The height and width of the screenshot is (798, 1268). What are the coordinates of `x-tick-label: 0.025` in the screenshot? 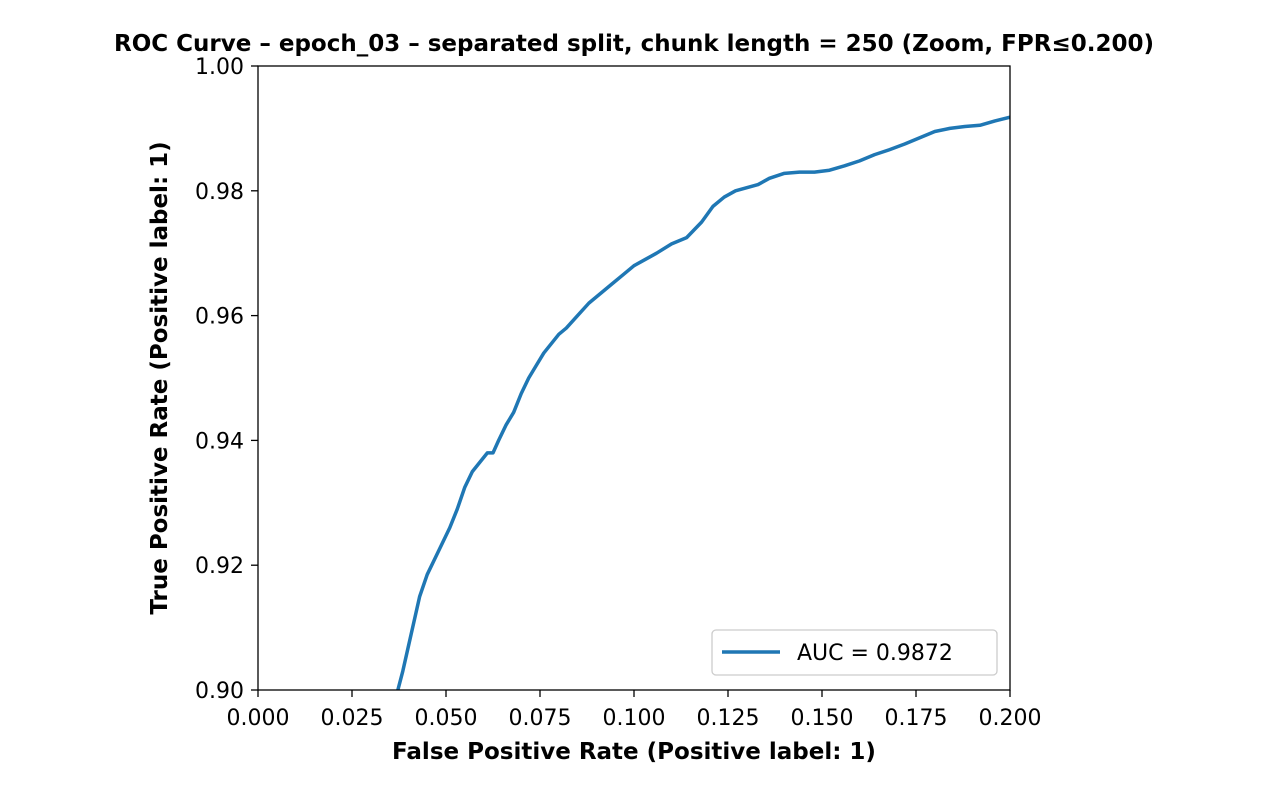 It's located at (352, 718).